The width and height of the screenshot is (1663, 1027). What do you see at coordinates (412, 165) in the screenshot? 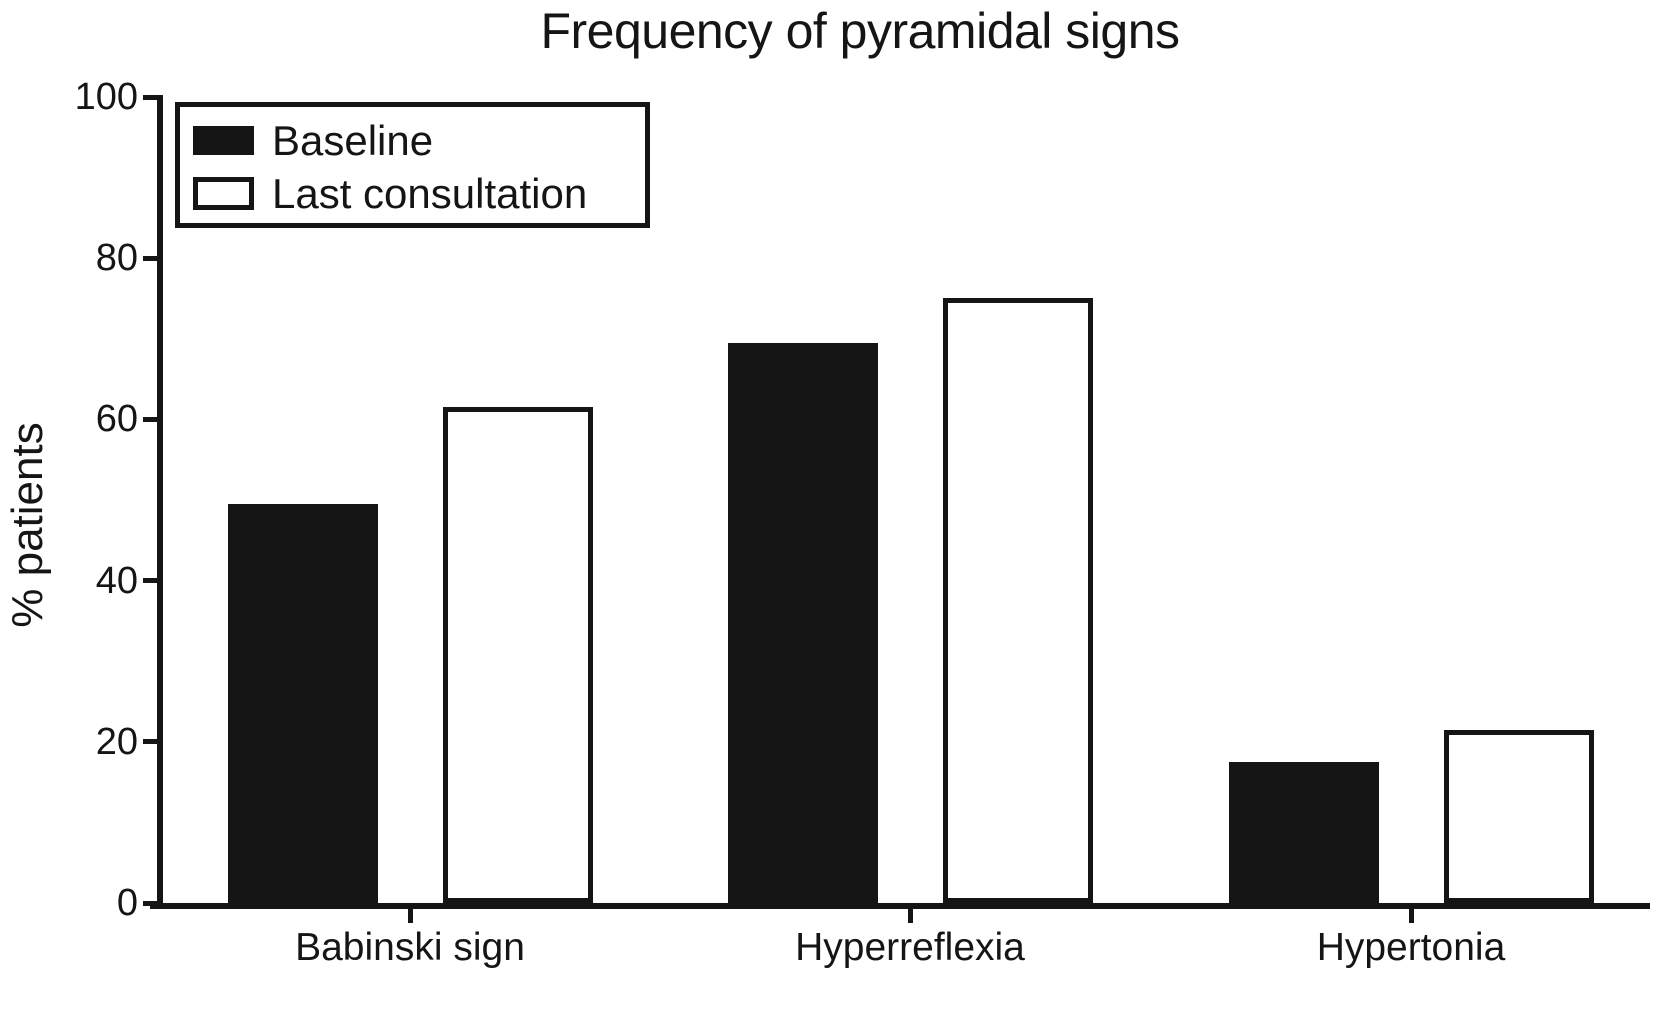
I see `legend: Baseline Last consultation` at bounding box center [412, 165].